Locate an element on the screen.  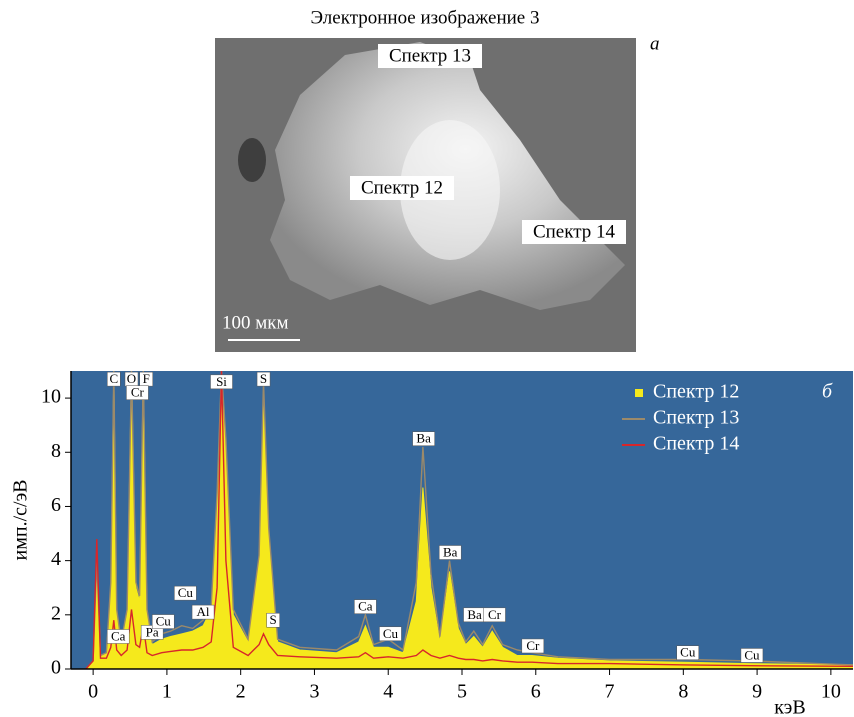
x-tick-label: 2 is located at coordinates (241, 692).